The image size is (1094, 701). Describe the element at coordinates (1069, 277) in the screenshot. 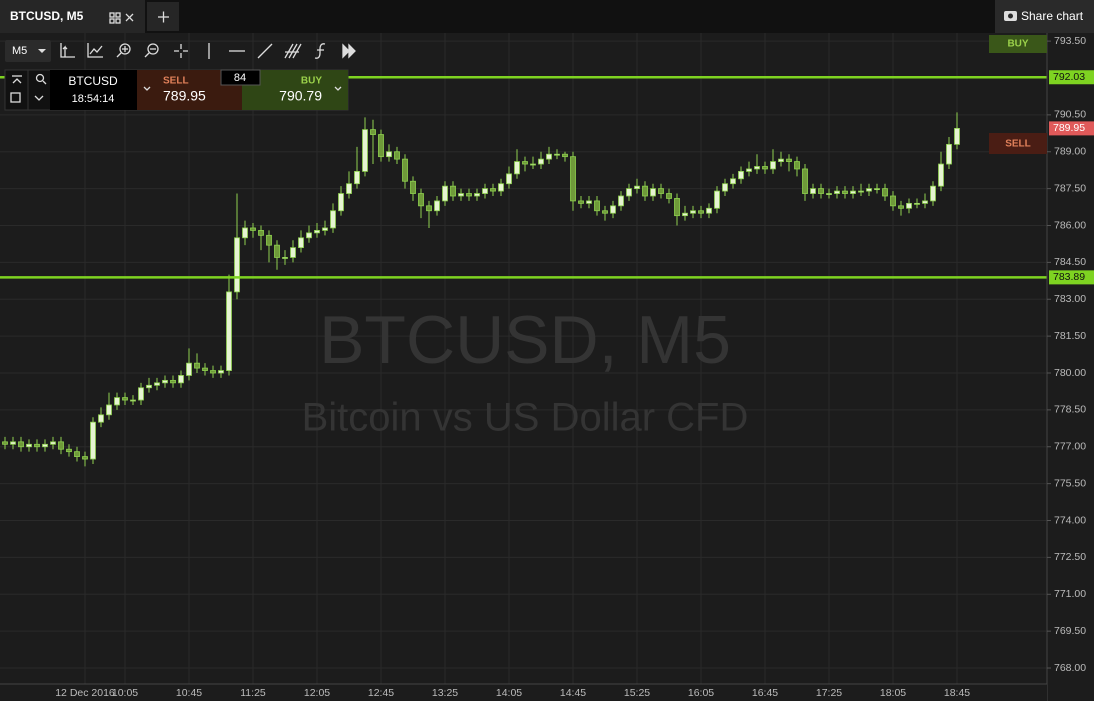

I see `price-marker-label: 783.89` at that location.